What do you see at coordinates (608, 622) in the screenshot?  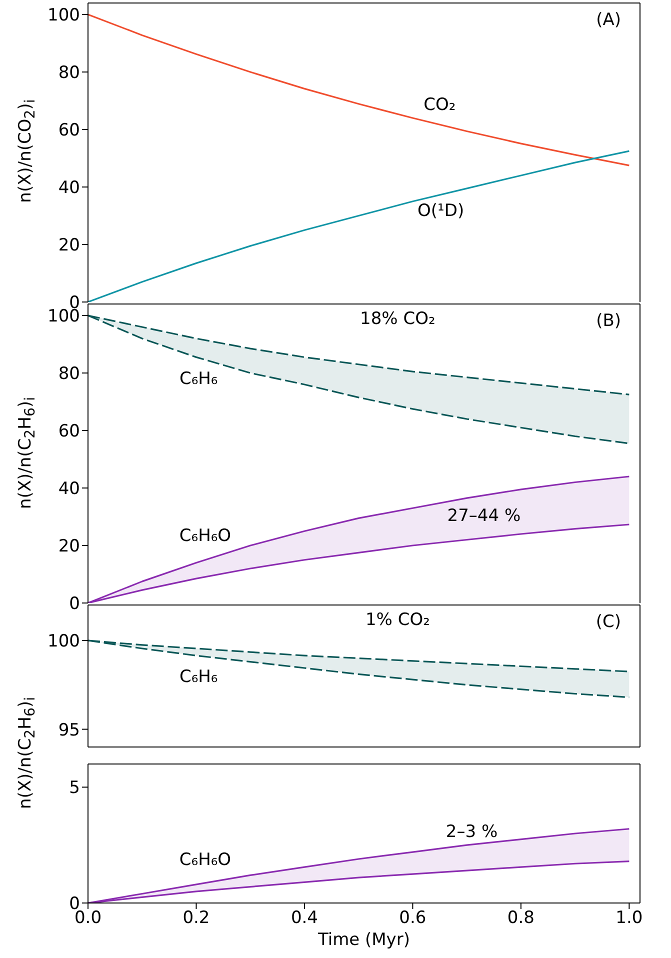 I see `chart-title: (C)` at bounding box center [608, 622].